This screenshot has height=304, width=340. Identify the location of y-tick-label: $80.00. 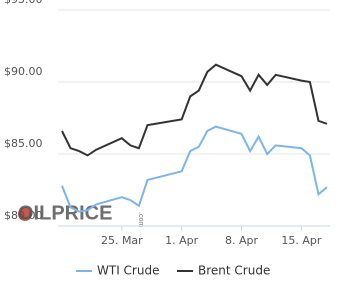
(23, 215).